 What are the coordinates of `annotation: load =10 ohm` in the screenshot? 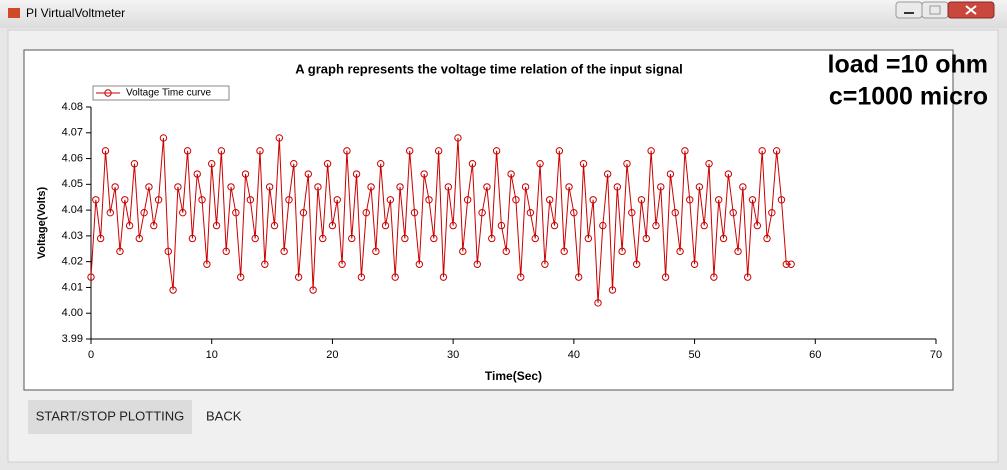 It's located at (908, 65).